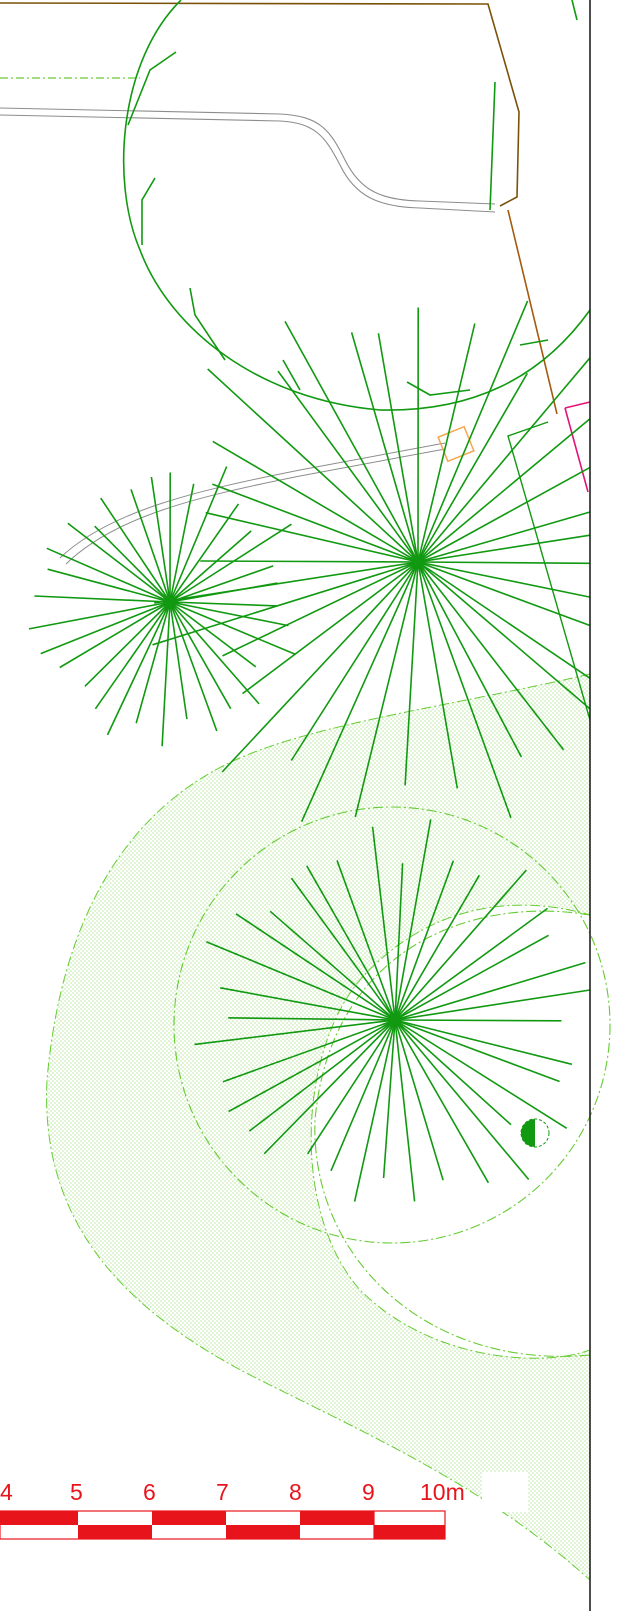 Image resolution: width=627 pixels, height=1611 pixels. Describe the element at coordinates (577, 447) in the screenshot. I see `magenta-outline` at that location.